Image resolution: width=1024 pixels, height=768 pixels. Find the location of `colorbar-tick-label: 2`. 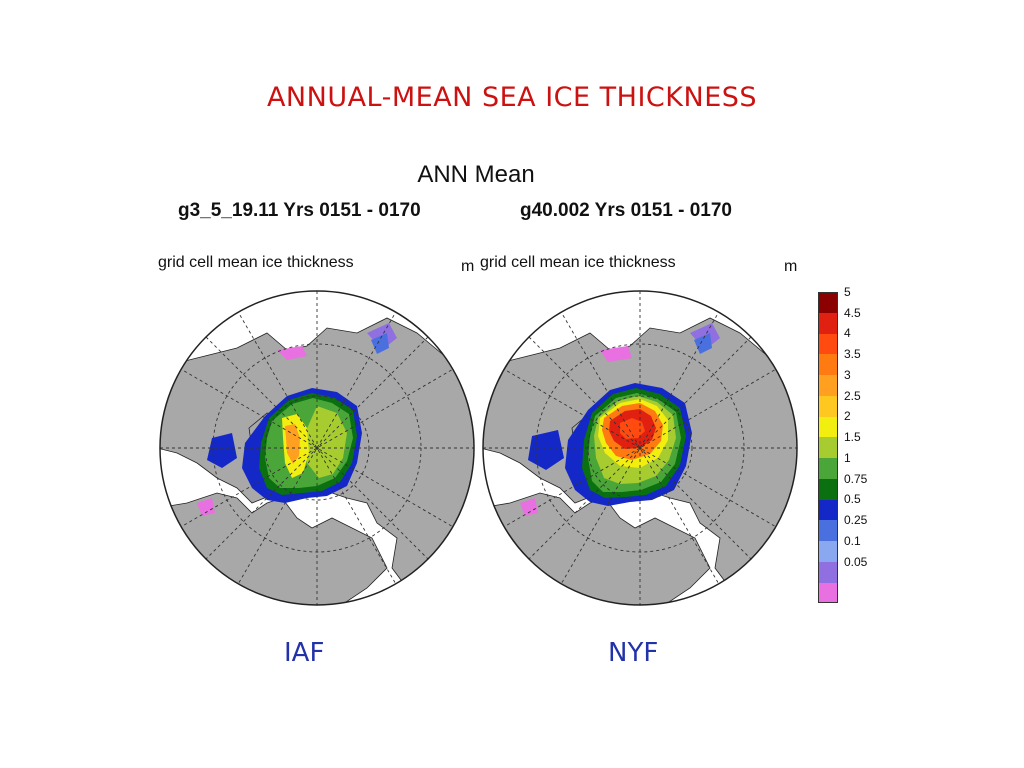

colorbar-tick-label: 2 is located at coordinates (847, 416).